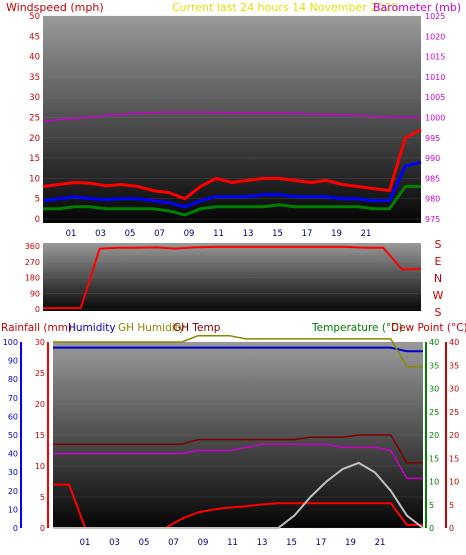 This screenshot has width=466, height=555. What do you see at coordinates (34, 179) in the screenshot?
I see `windspeed-tick: 10` at bounding box center [34, 179].